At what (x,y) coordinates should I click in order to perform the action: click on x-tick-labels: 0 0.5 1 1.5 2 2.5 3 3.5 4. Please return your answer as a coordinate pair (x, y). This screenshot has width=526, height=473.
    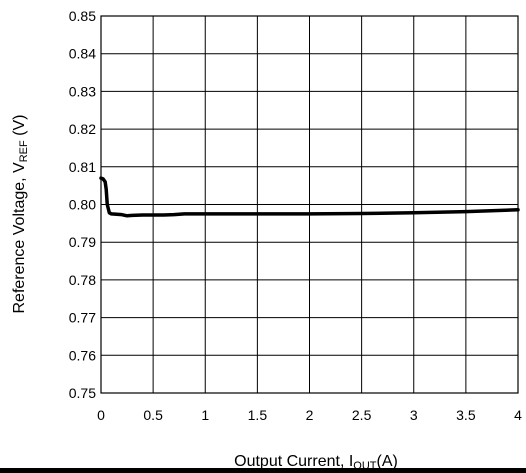
    Looking at the image, I should click on (309, 415).